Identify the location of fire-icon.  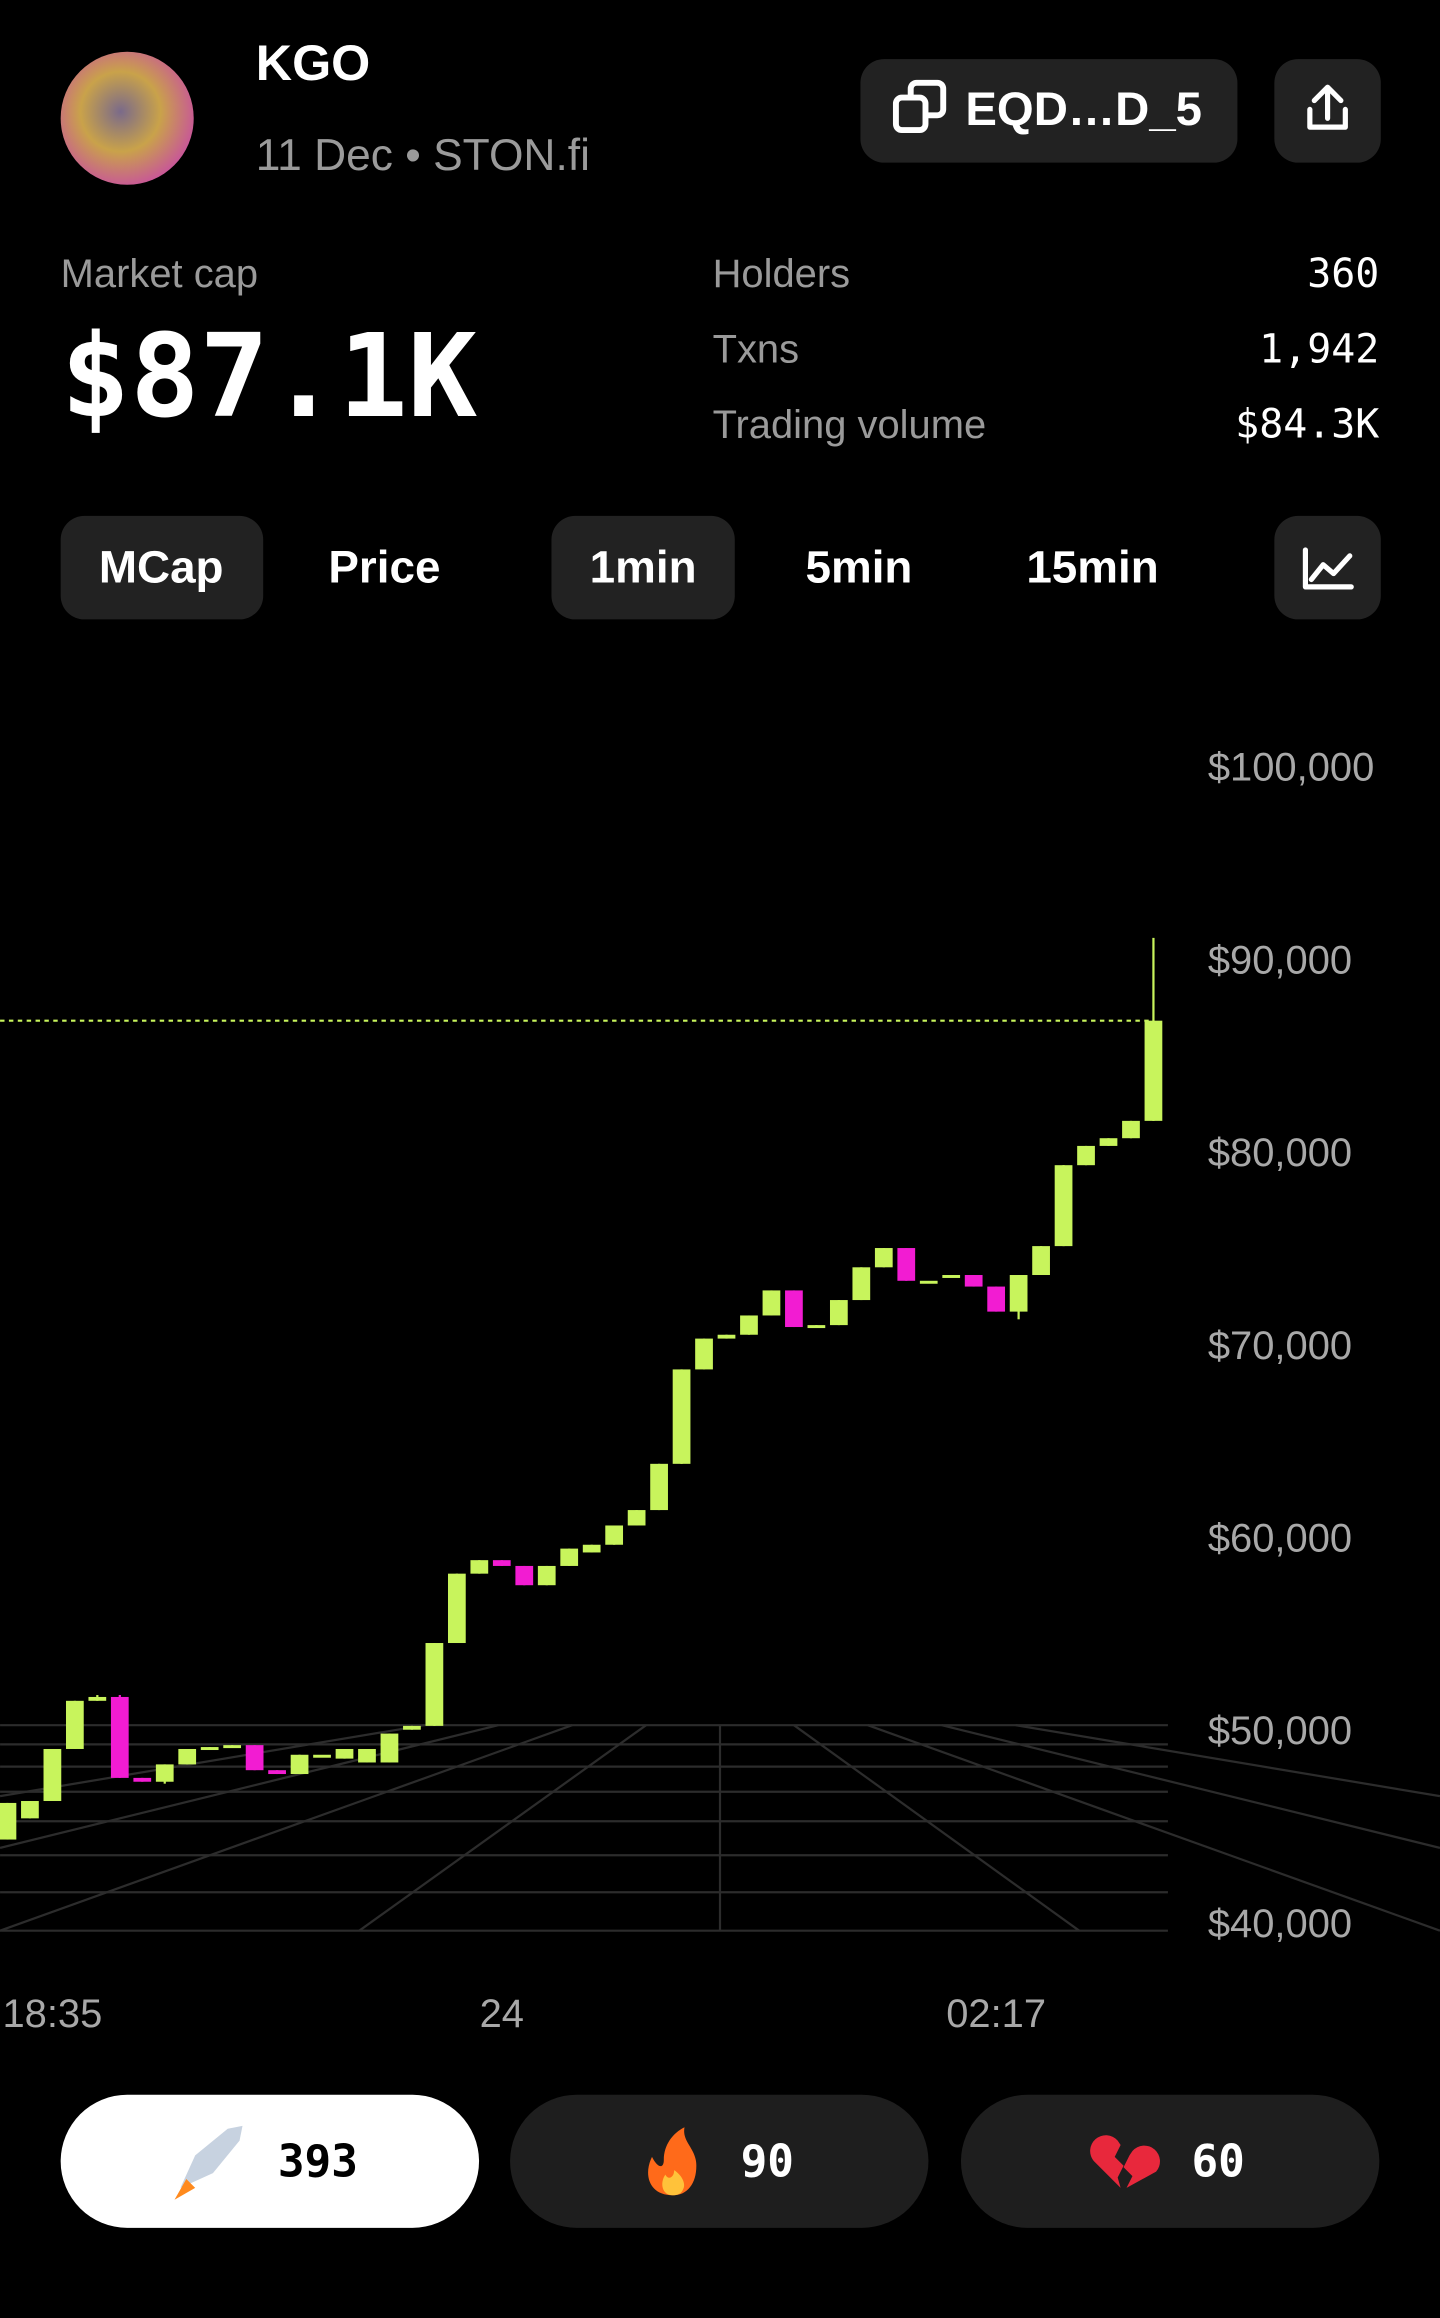
(672, 2161).